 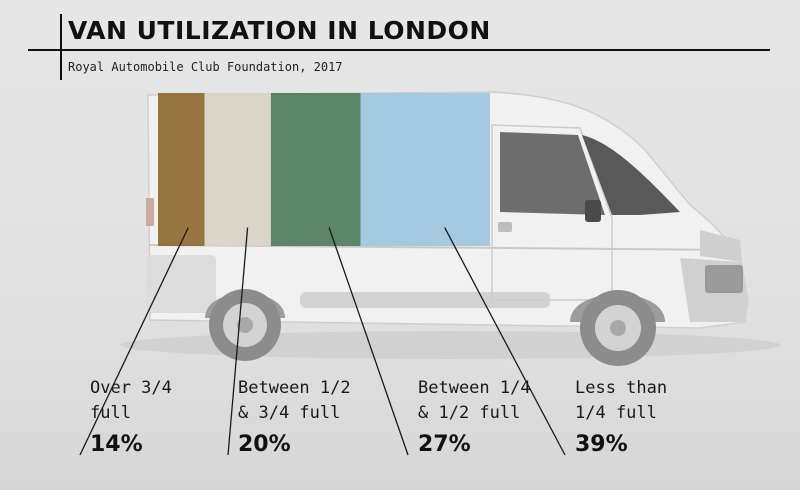 I want to click on van-door-handle, so click(x=505, y=227).